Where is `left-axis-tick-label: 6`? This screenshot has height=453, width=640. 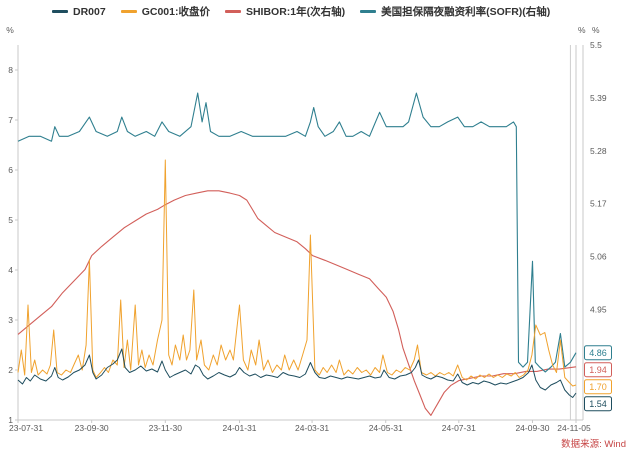
left-axis-tick-label: 6 is located at coordinates (10, 170).